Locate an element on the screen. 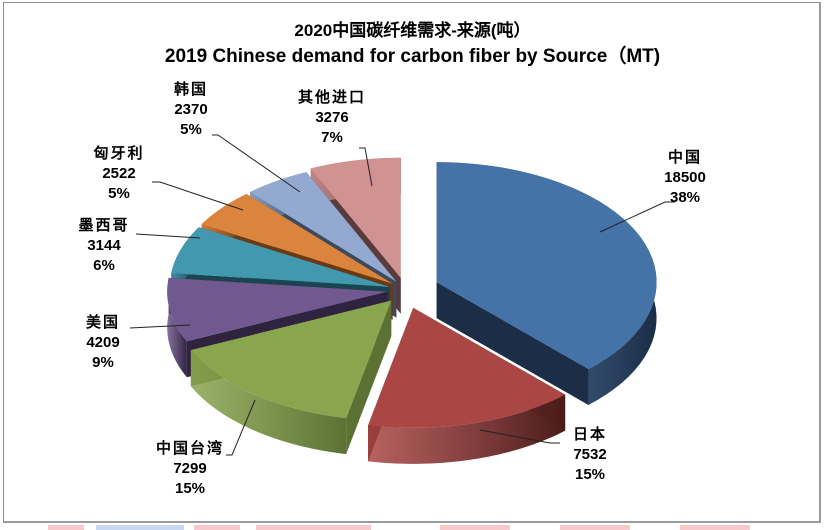 This screenshot has height=530, width=825. slice-side-wall is located at coordinates (512, 343).